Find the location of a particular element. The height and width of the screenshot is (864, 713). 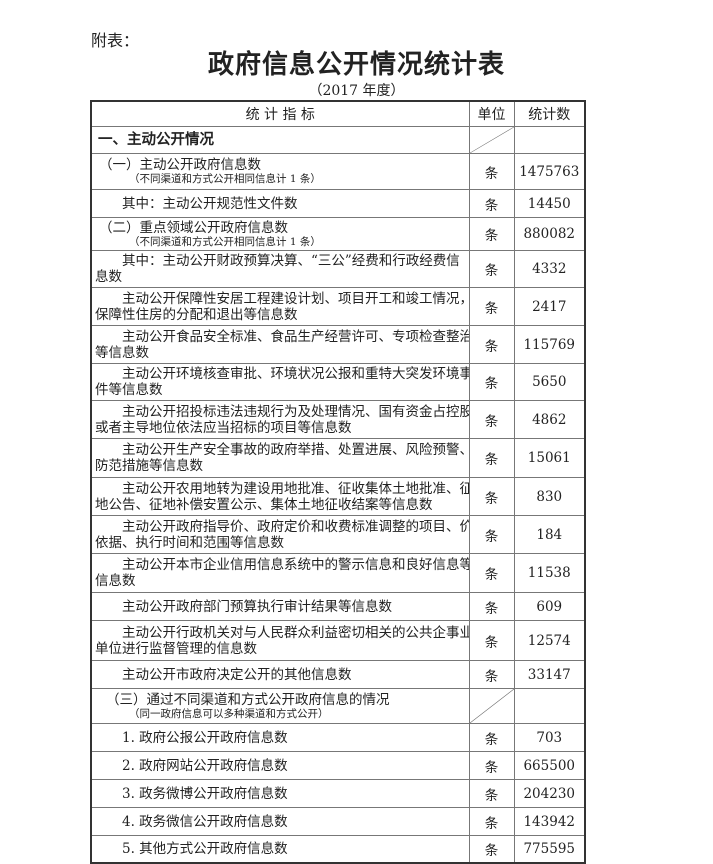

indicator-text: （三）通过不同渠道和方式公开政府信息的情况 is located at coordinates (248, 699).